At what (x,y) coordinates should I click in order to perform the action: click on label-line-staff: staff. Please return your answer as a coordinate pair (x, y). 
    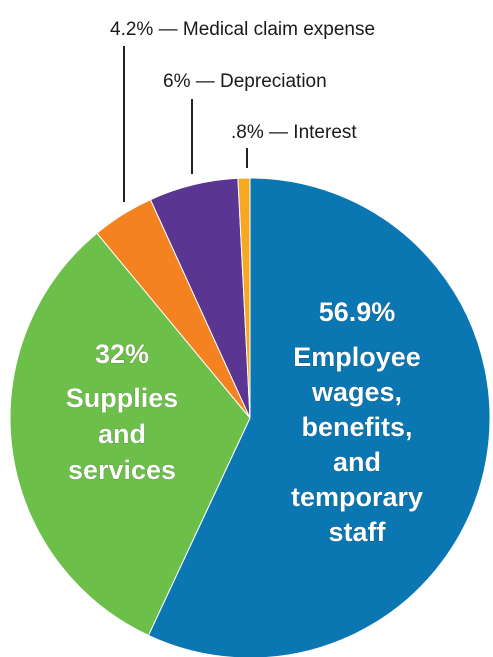
    Looking at the image, I should click on (357, 532).